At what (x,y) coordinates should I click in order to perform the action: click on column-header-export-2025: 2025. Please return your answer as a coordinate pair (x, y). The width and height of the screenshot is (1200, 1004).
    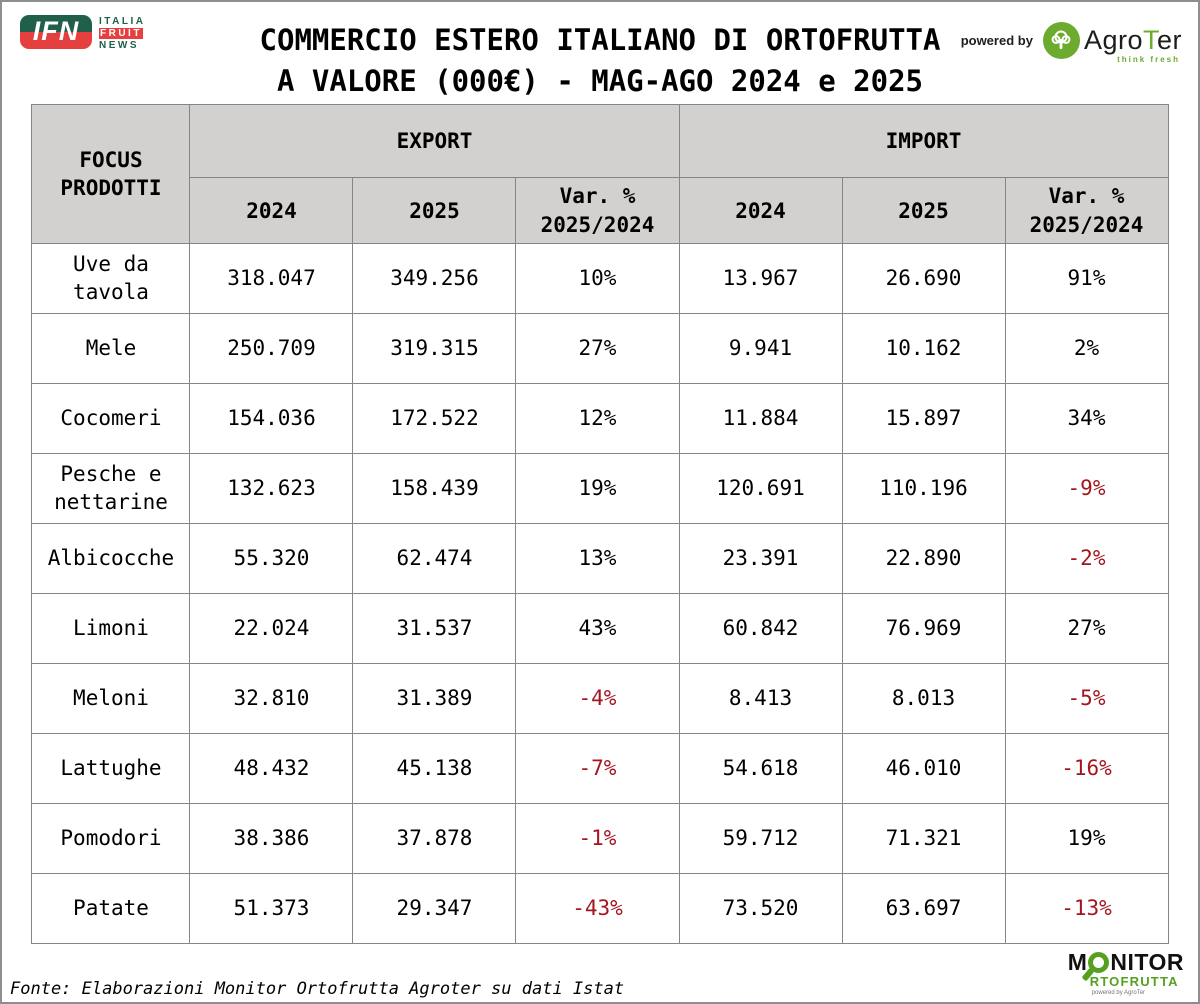
    Looking at the image, I should click on (434, 210).